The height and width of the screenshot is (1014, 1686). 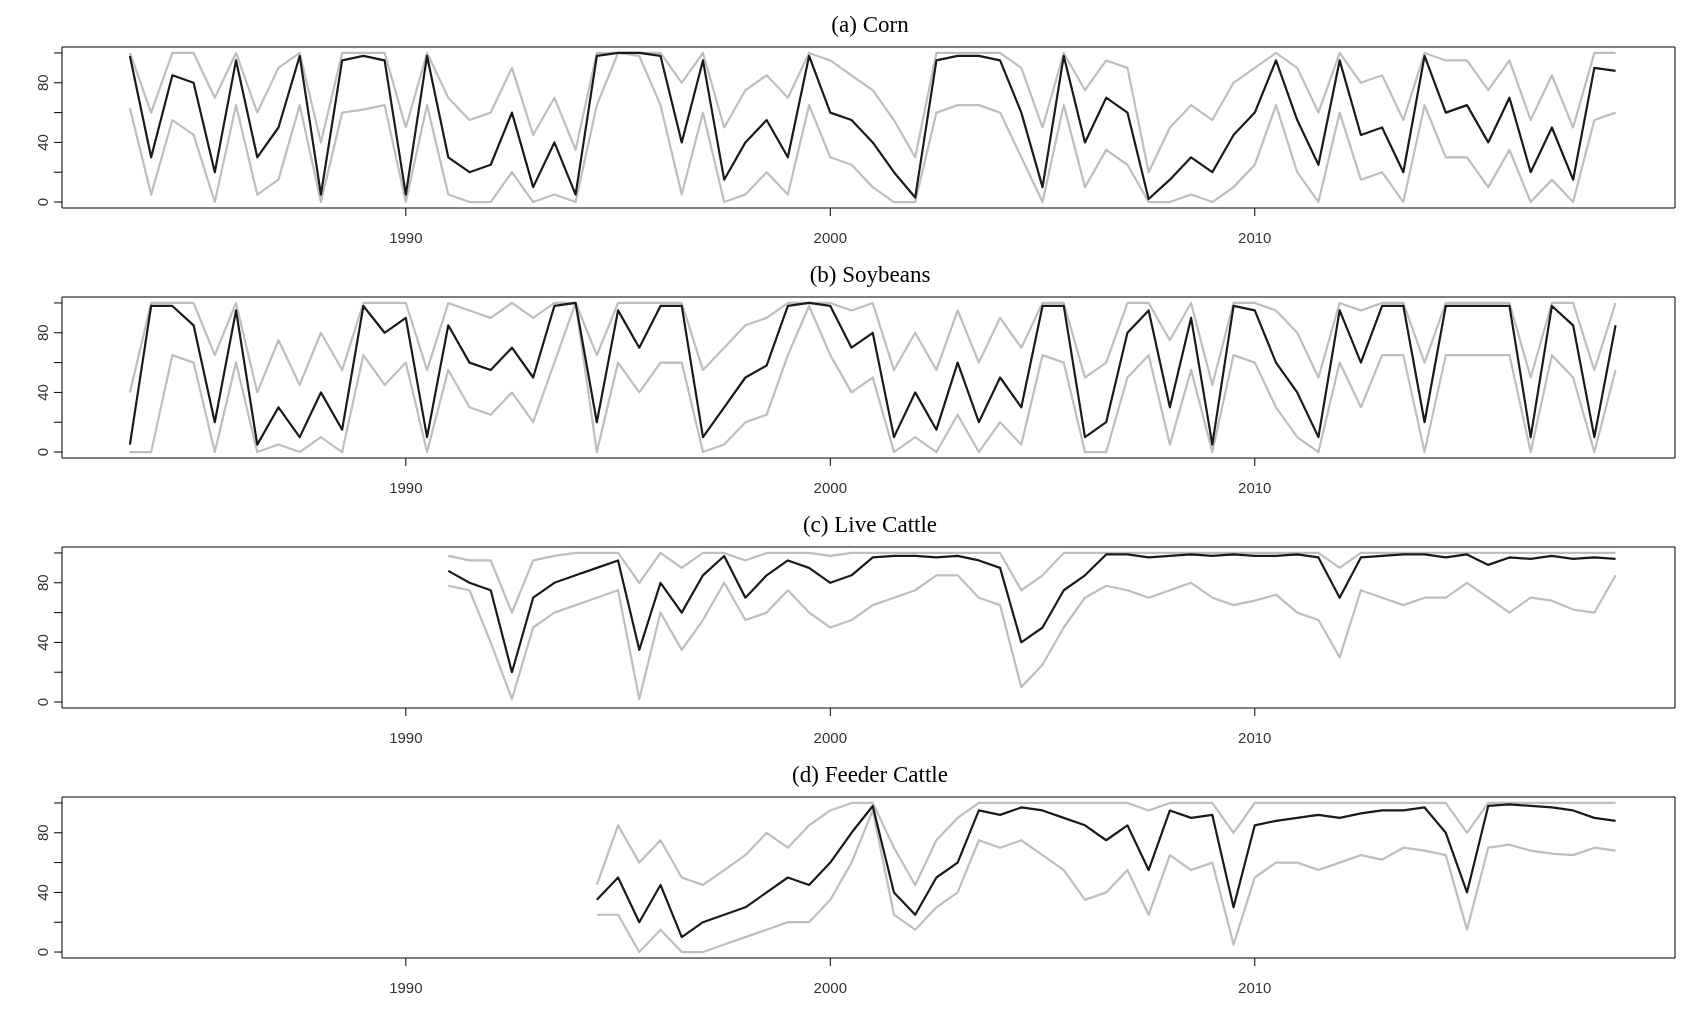 What do you see at coordinates (870, 275) in the screenshot?
I see `chart-title: (b) Soybeans` at bounding box center [870, 275].